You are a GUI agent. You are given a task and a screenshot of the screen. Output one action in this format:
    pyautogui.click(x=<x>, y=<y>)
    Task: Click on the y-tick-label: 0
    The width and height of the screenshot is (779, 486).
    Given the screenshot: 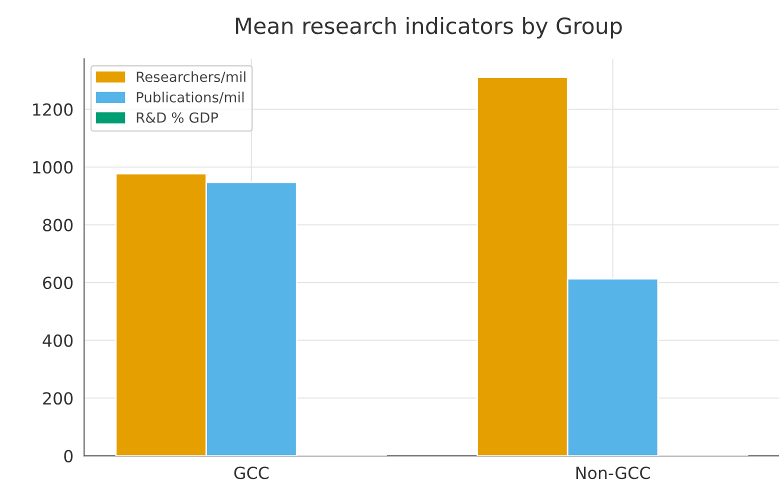 What is the action you would take?
    pyautogui.click(x=68, y=456)
    